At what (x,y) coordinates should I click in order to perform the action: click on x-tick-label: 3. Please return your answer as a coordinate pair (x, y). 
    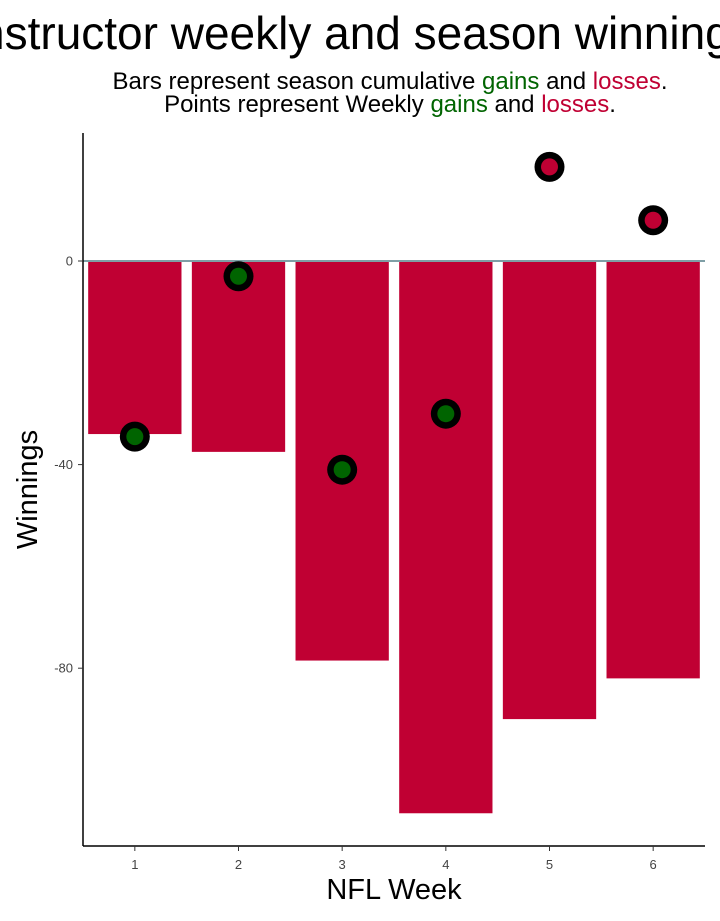
    Looking at the image, I should click on (342, 864).